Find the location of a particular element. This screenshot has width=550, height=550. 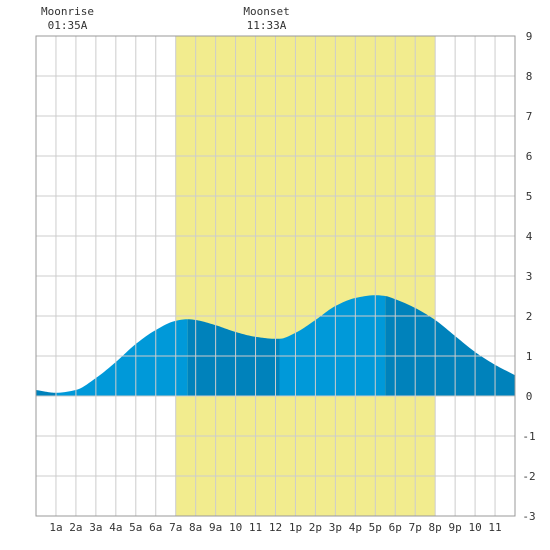

y-tick-label: 2 is located at coordinates (529, 316).